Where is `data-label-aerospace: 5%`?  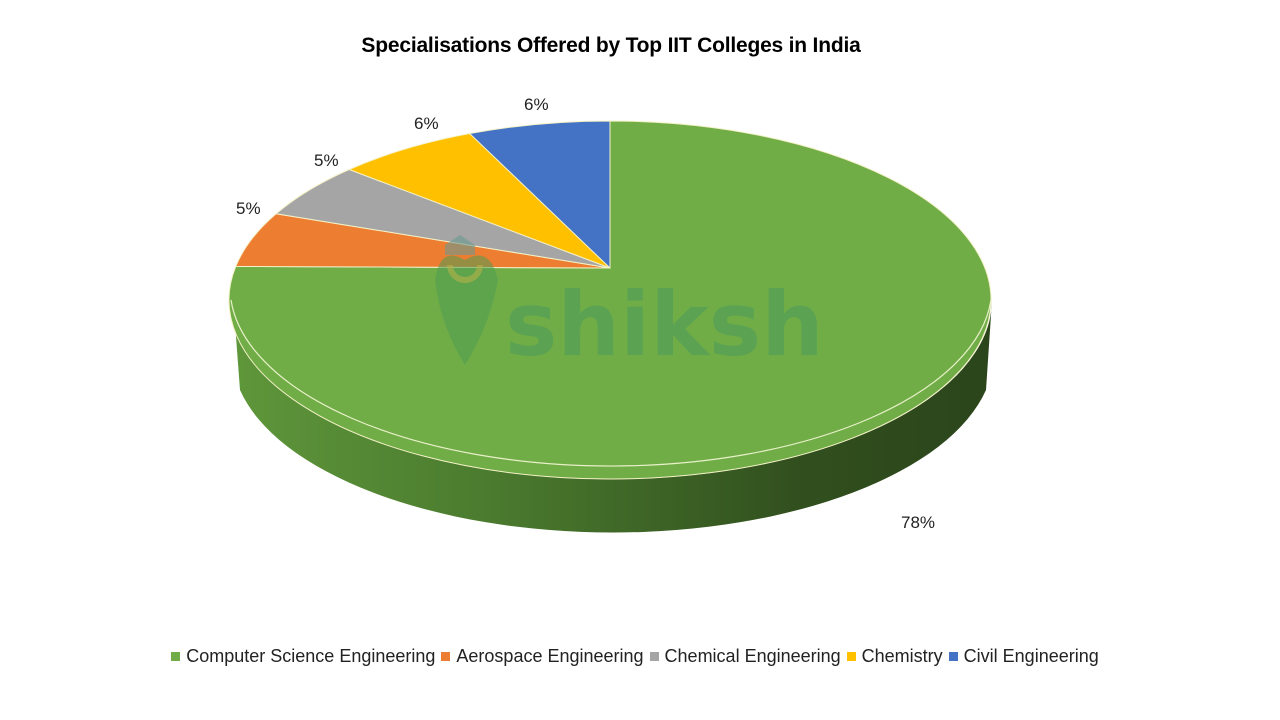
data-label-aerospace: 5% is located at coordinates (248, 208).